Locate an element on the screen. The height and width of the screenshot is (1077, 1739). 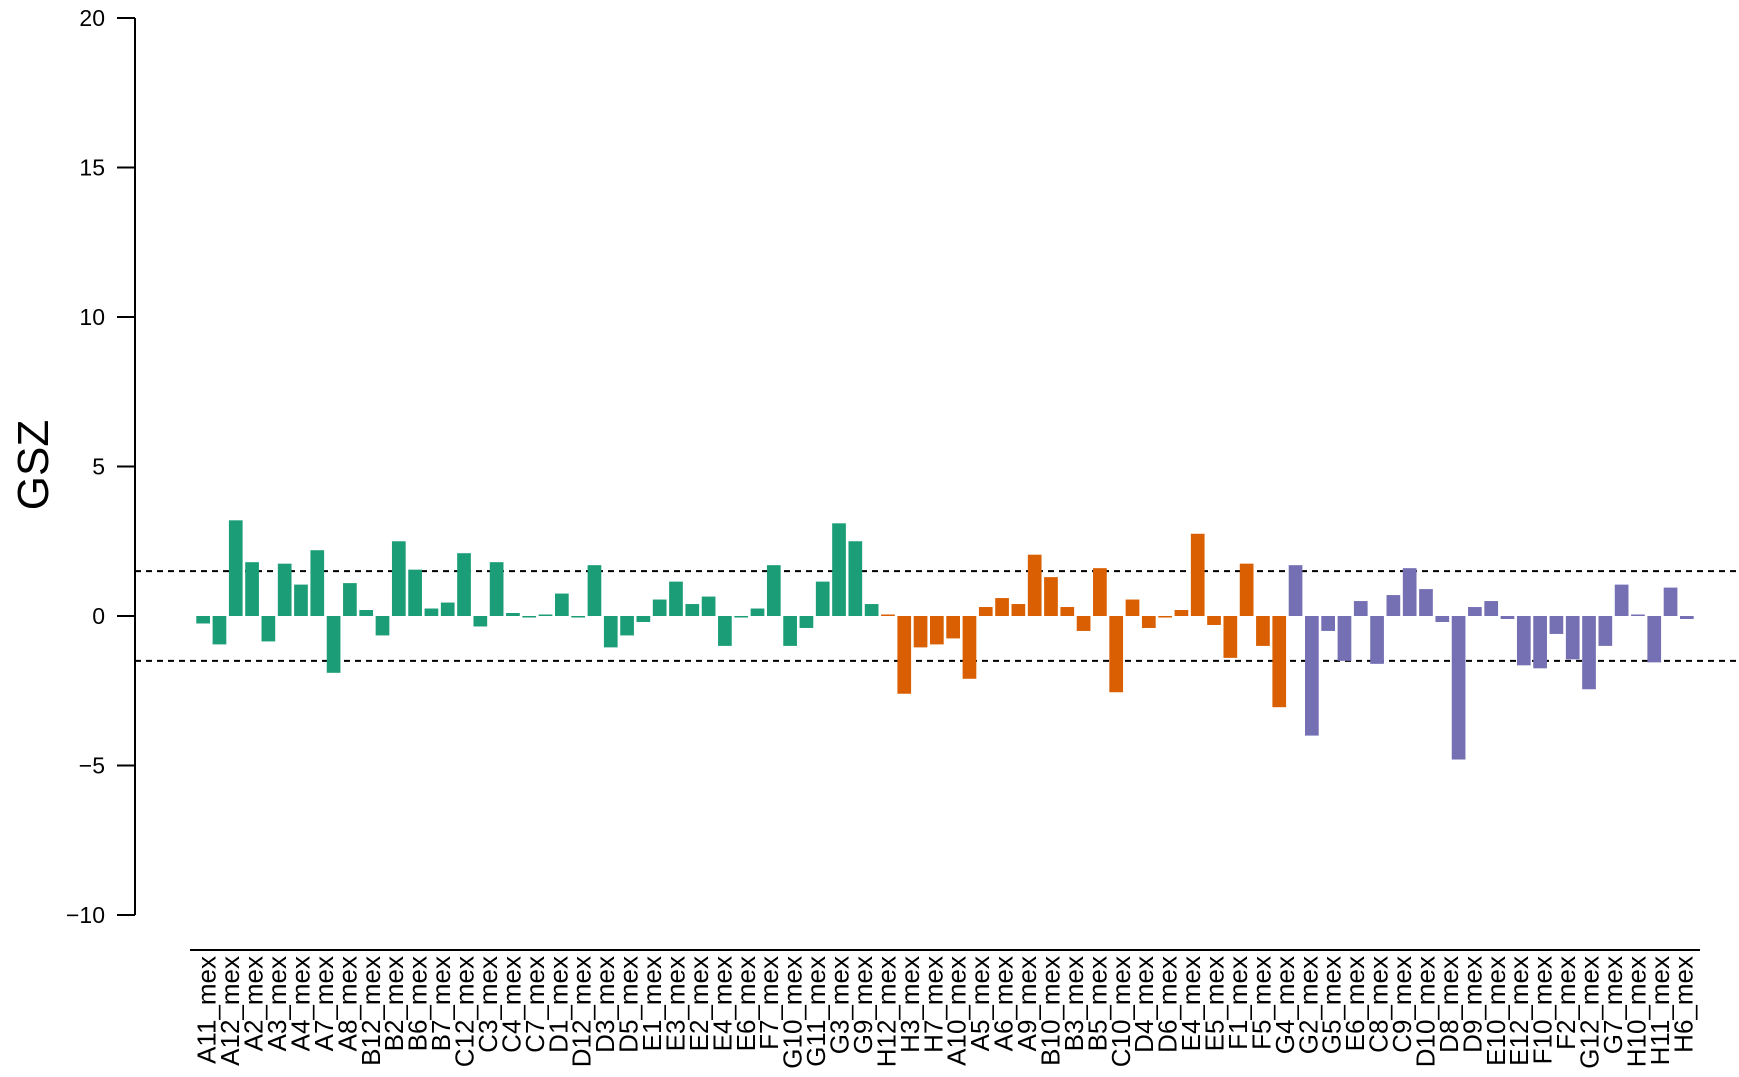
x-tick-label: A4_mex is located at coordinates (300, 1003).